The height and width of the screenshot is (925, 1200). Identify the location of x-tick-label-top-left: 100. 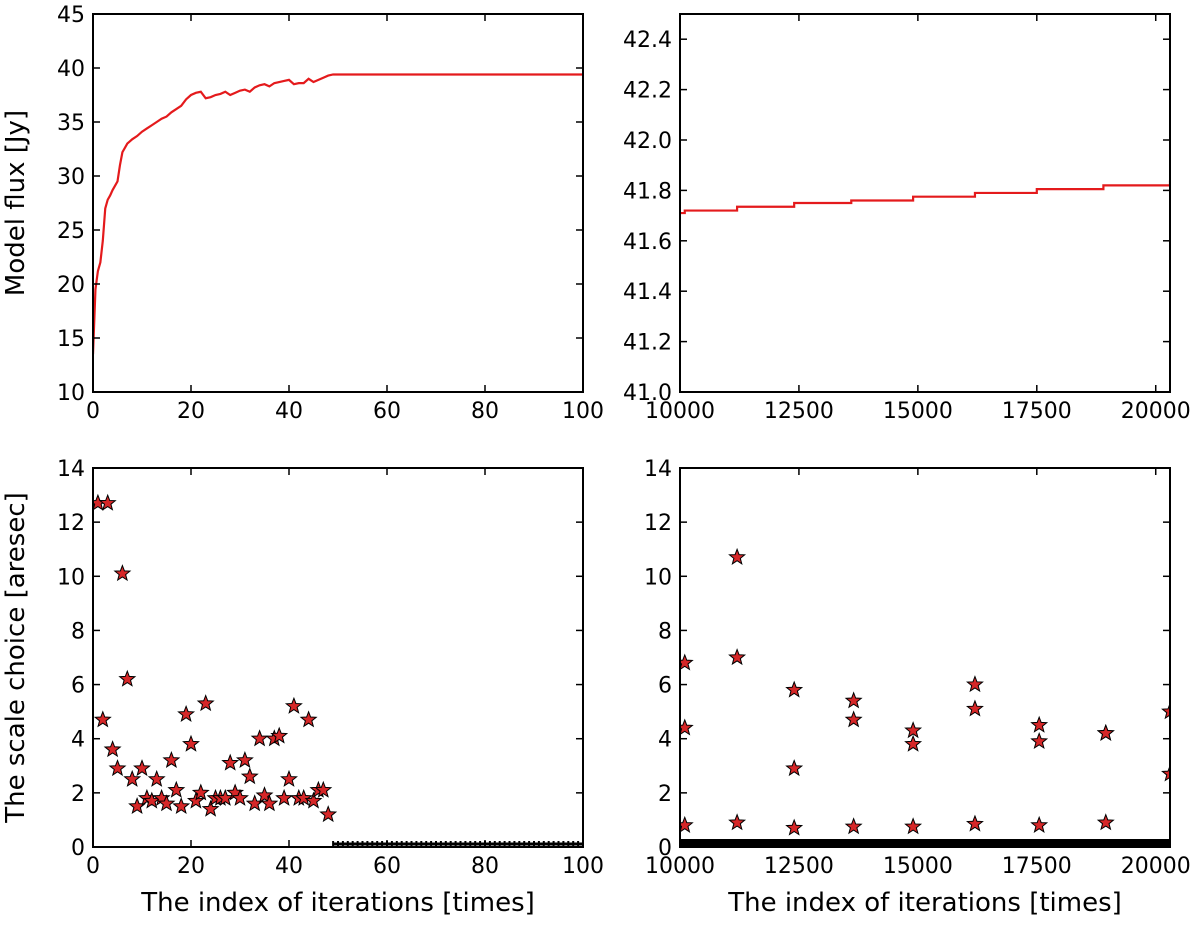
(583, 411).